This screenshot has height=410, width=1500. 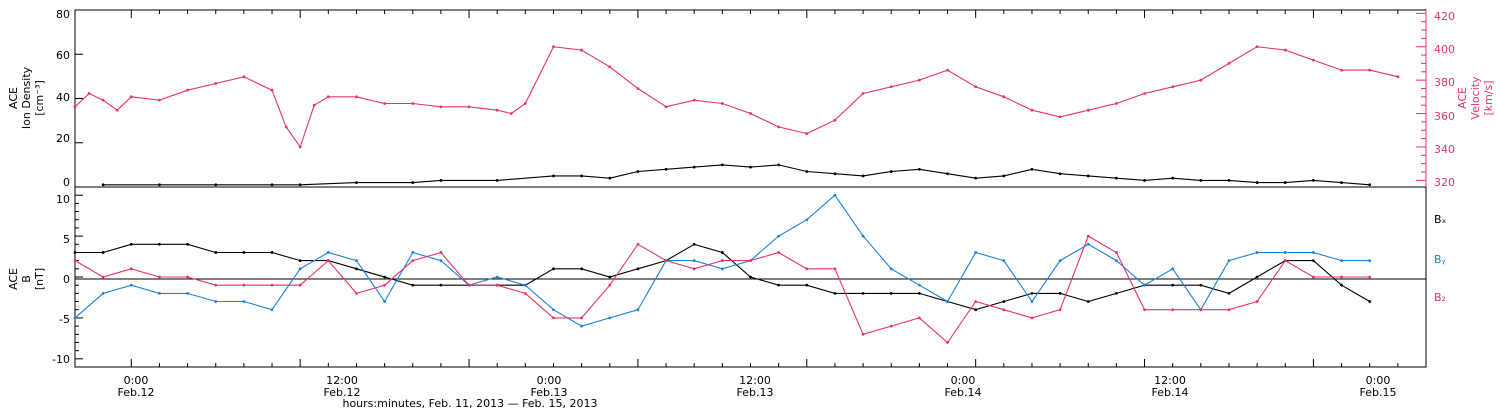 I want to click on b-tick-minus5: -5, so click(x=64, y=319).